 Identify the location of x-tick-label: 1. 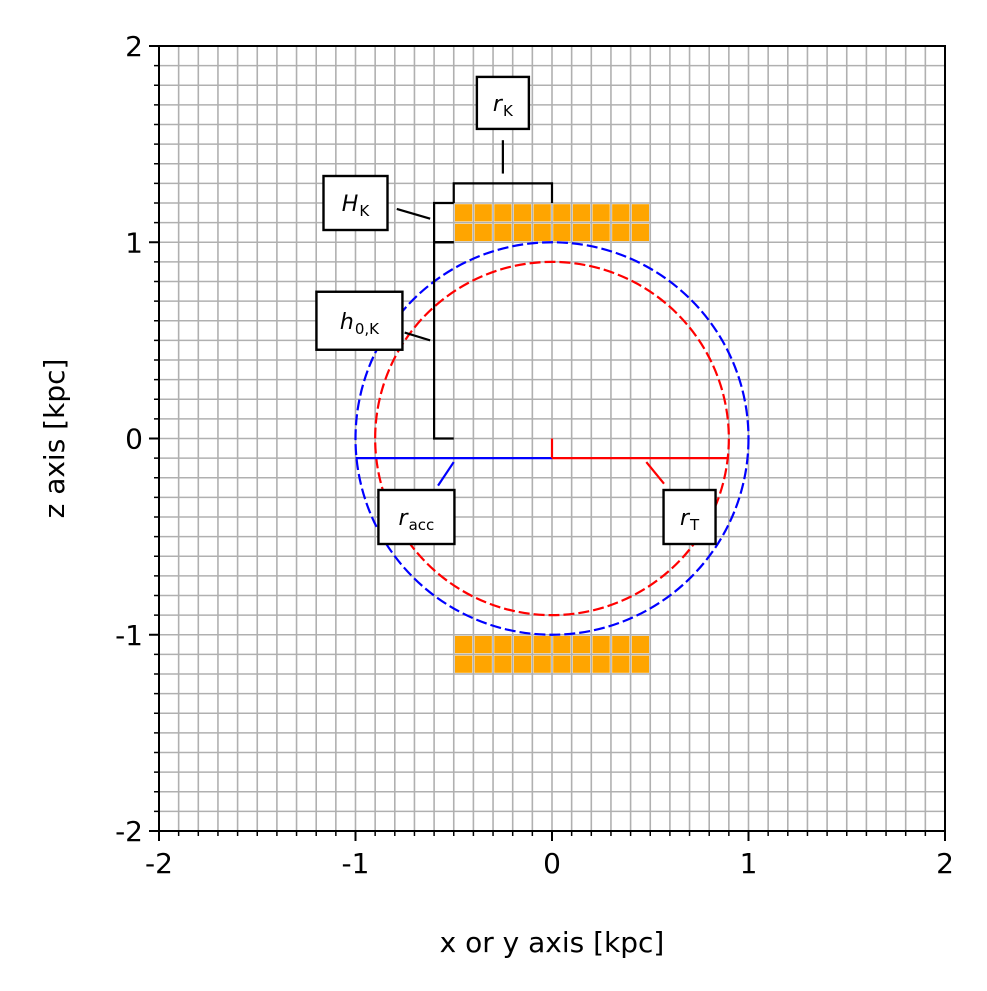
(749, 863).